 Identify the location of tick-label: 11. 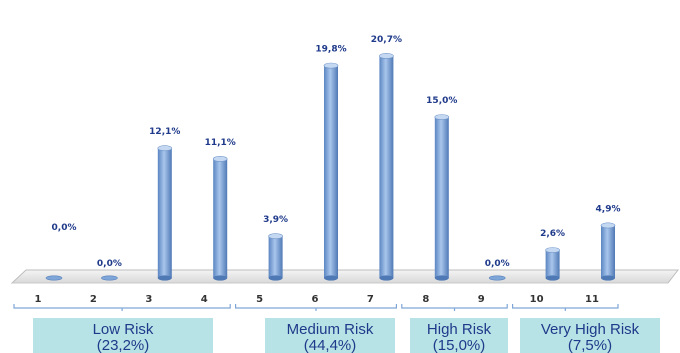
(592, 299).